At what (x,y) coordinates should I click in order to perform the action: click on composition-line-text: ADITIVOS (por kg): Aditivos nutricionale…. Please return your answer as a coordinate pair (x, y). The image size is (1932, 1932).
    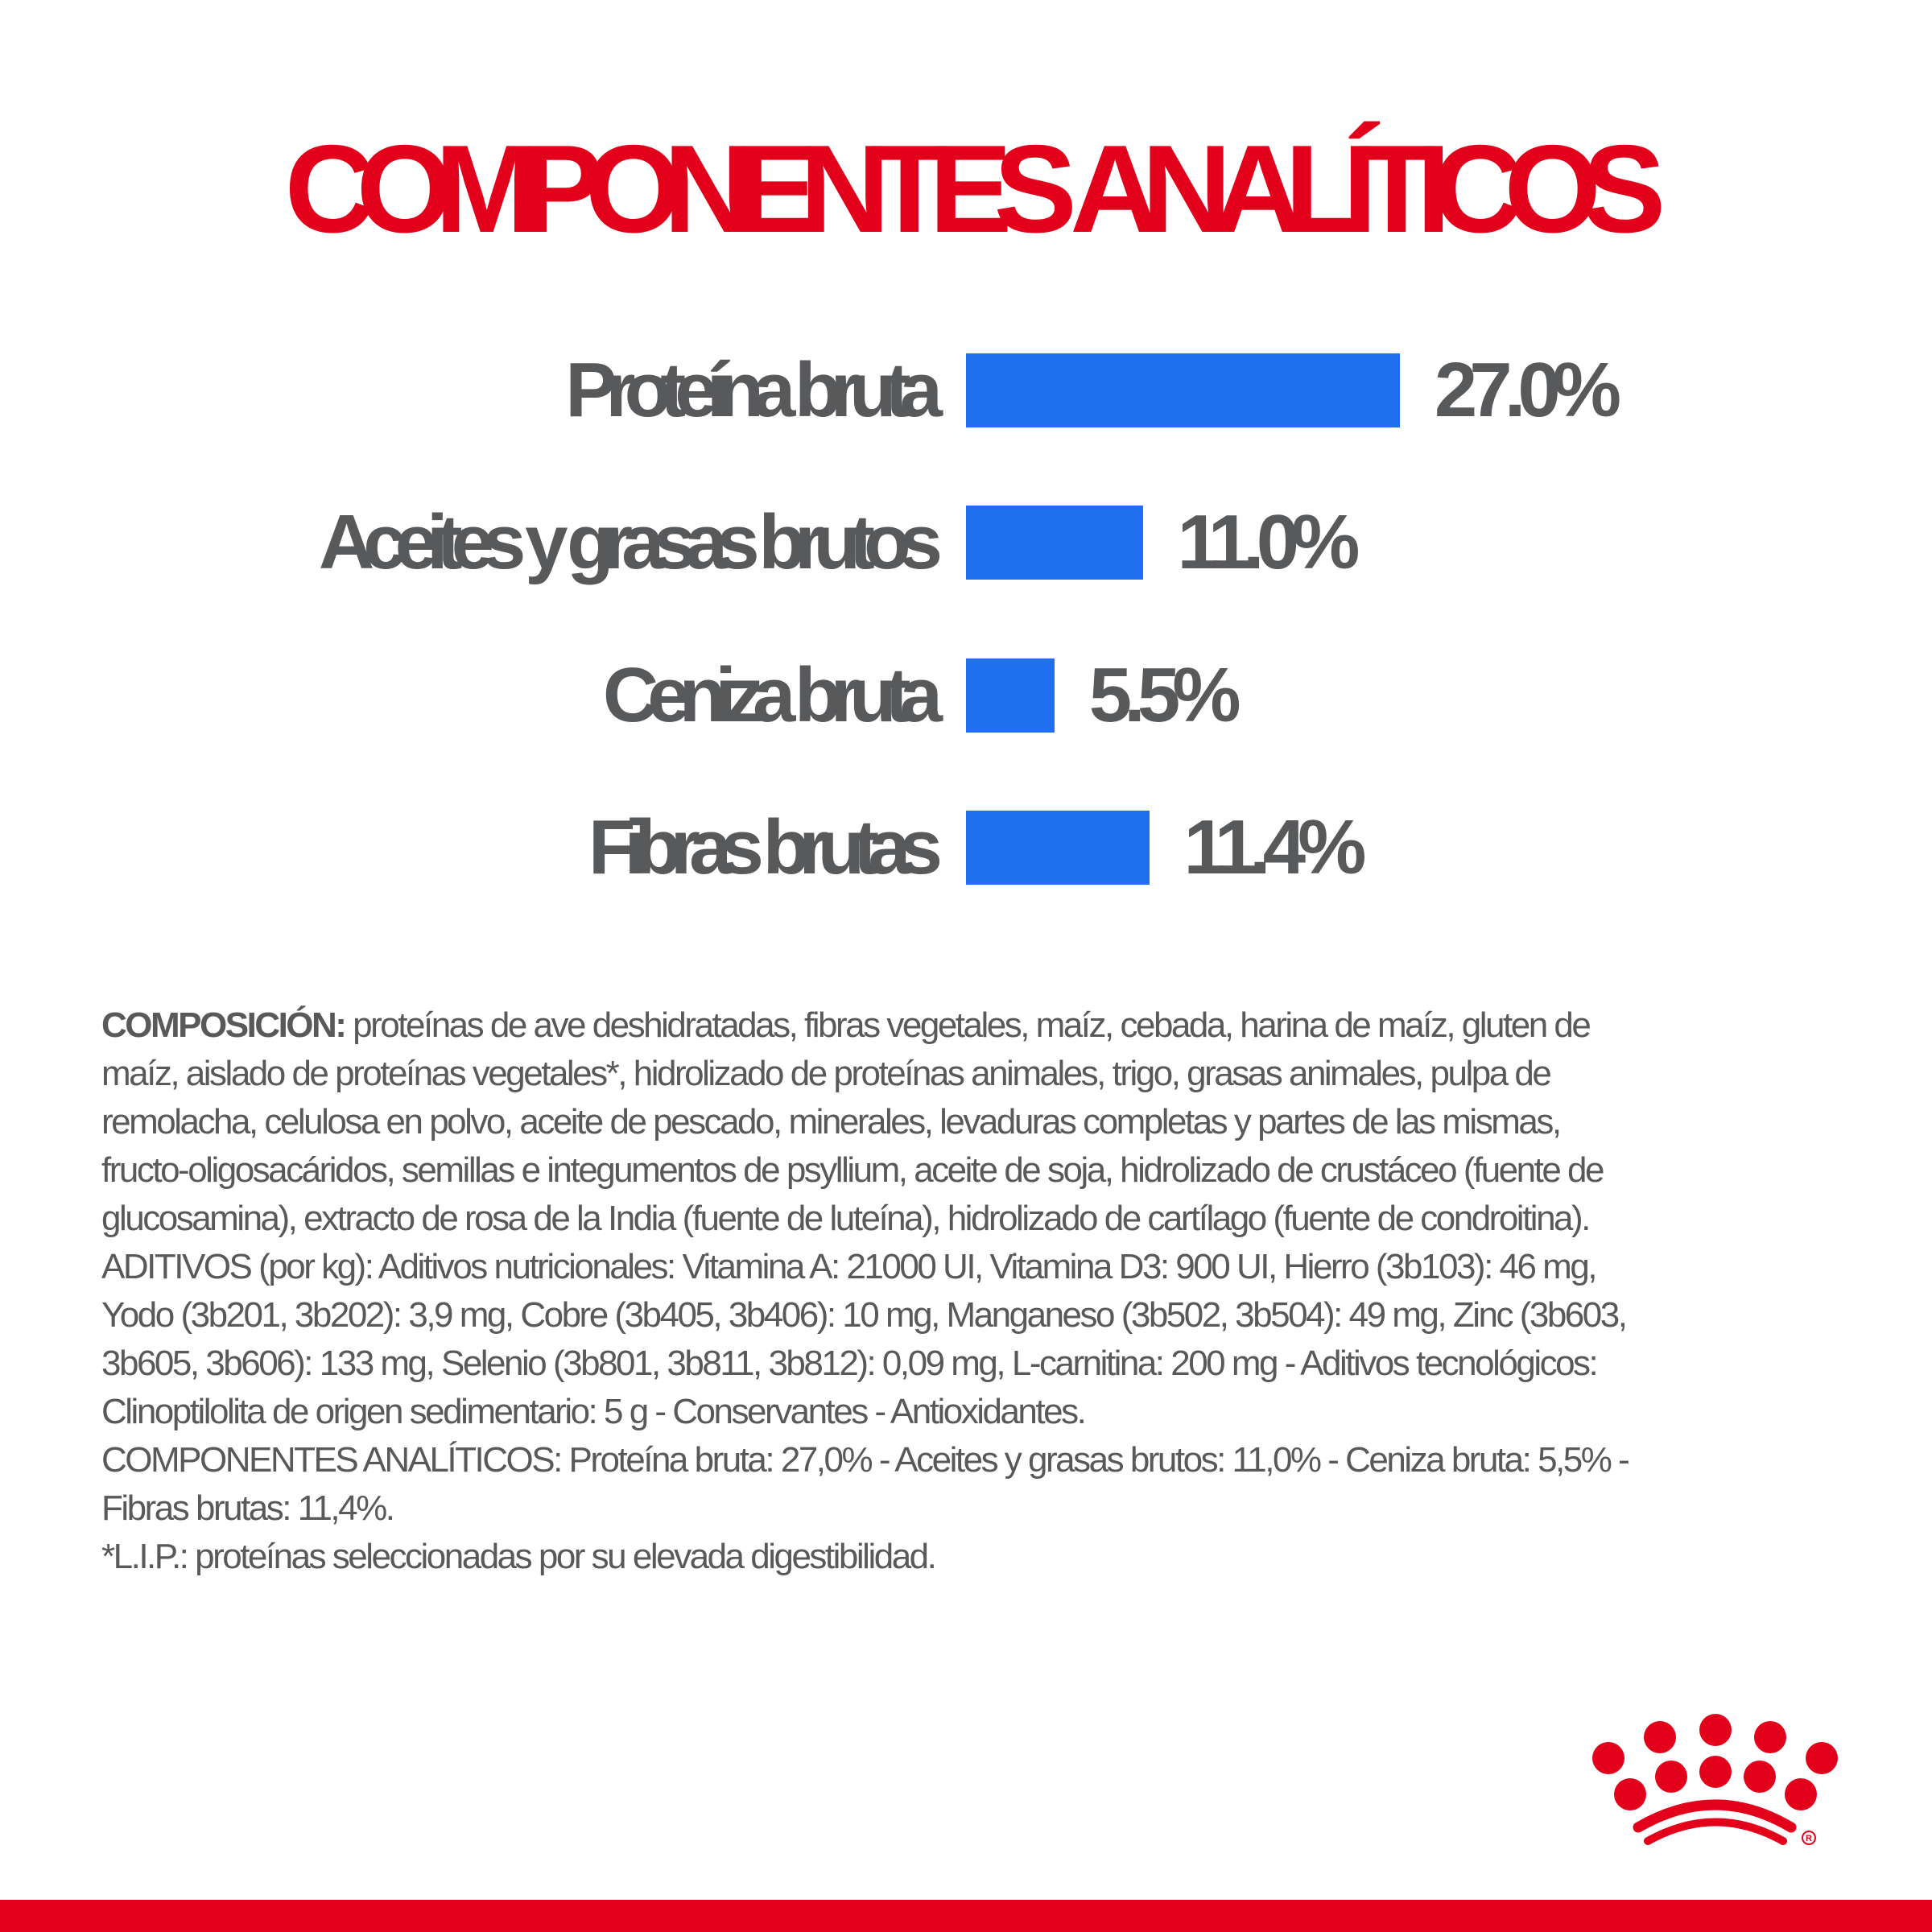
    Looking at the image, I should click on (849, 1266).